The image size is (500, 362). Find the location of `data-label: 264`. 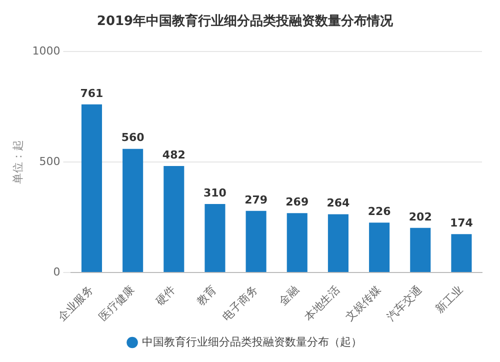

data-label: 264 is located at coordinates (338, 203).